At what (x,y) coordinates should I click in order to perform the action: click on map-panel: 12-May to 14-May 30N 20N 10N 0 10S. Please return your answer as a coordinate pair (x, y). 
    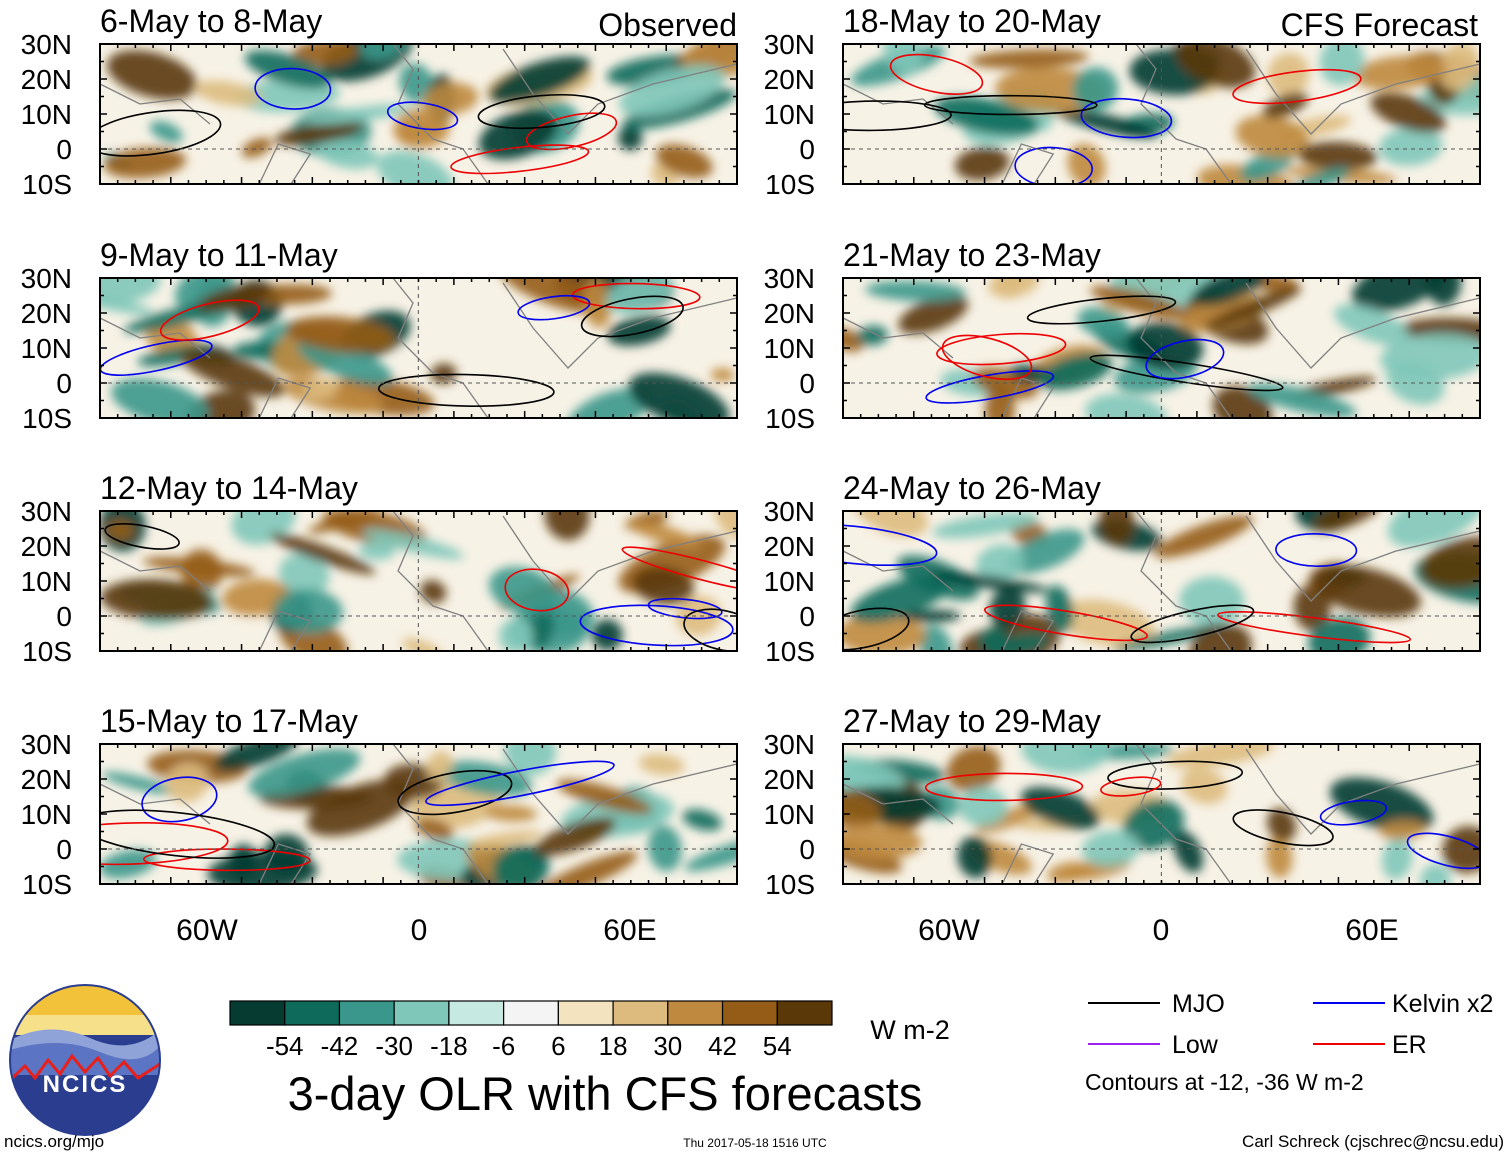
    Looking at the image, I should click on (379, 568).